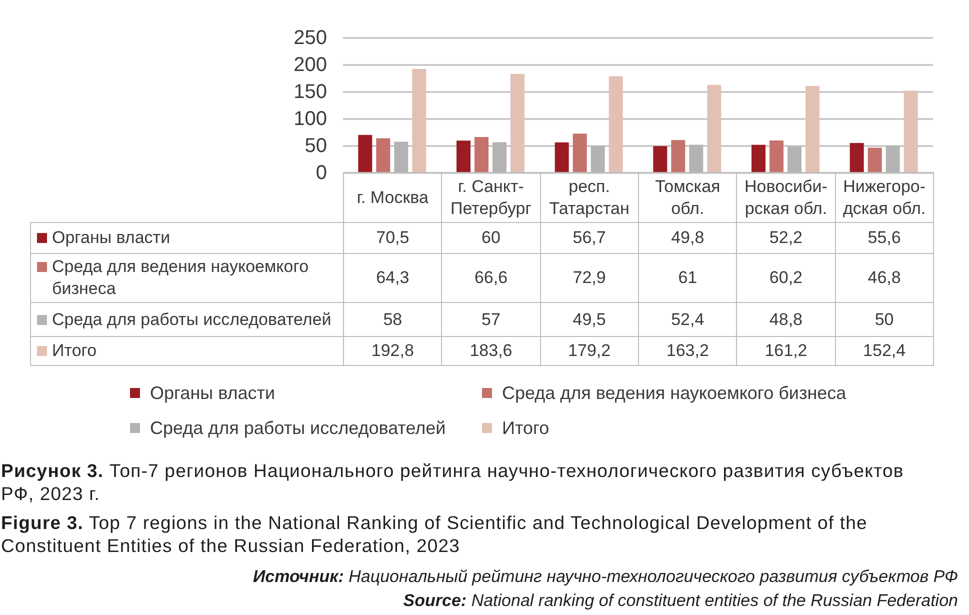 The width and height of the screenshot is (969, 615). What do you see at coordinates (393, 351) in the screenshot?
I see `data-label: 192,8` at bounding box center [393, 351].